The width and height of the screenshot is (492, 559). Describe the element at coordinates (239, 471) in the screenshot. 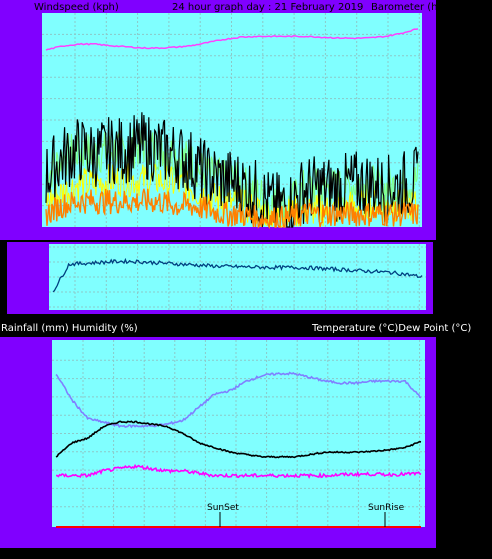

I see `dewpoint-line` at that location.